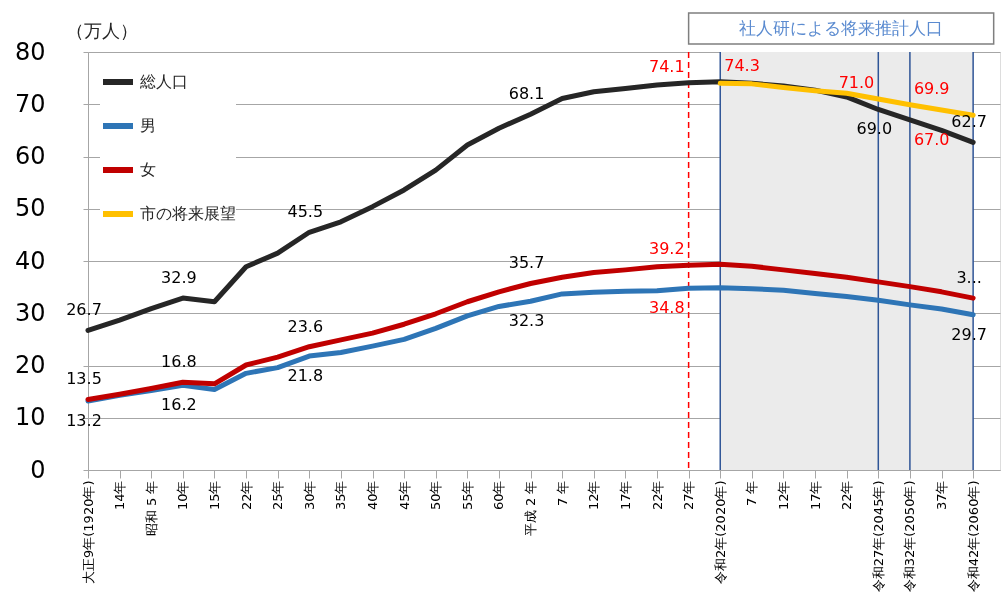 Image resolution: width=1004 pixels, height=603 pixels. I want to click on y-tick-label: 30, so click(30, 312).